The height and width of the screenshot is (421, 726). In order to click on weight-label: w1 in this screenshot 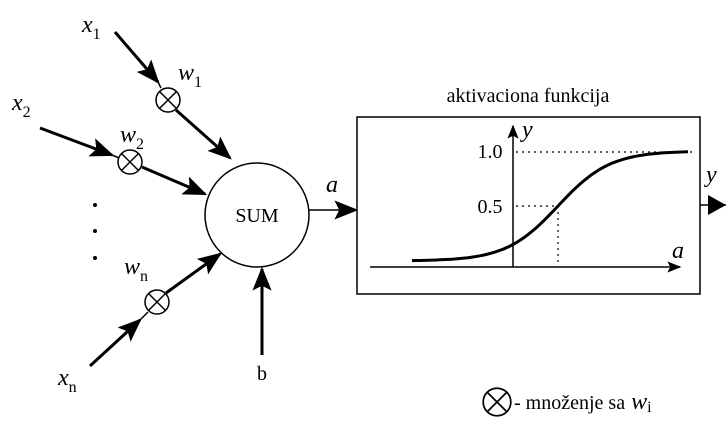, I will do `click(190, 75)`.